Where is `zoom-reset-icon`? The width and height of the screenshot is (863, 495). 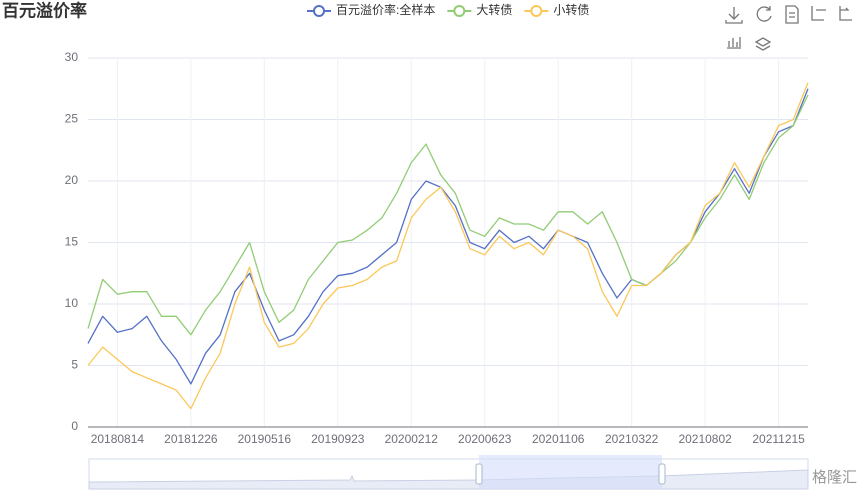 zoom-reset-icon is located at coordinates (845, 13).